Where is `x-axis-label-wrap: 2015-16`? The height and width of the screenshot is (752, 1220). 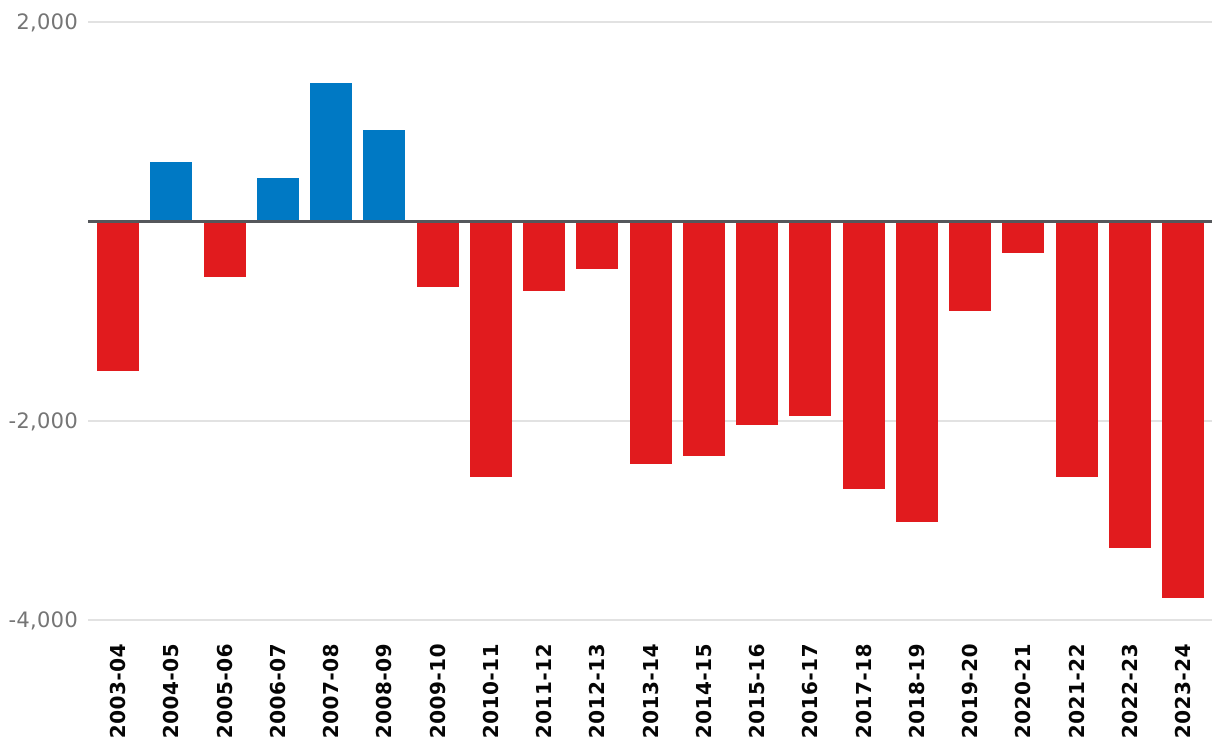 x-axis-label-wrap: 2015-16 is located at coordinates (757, 697).